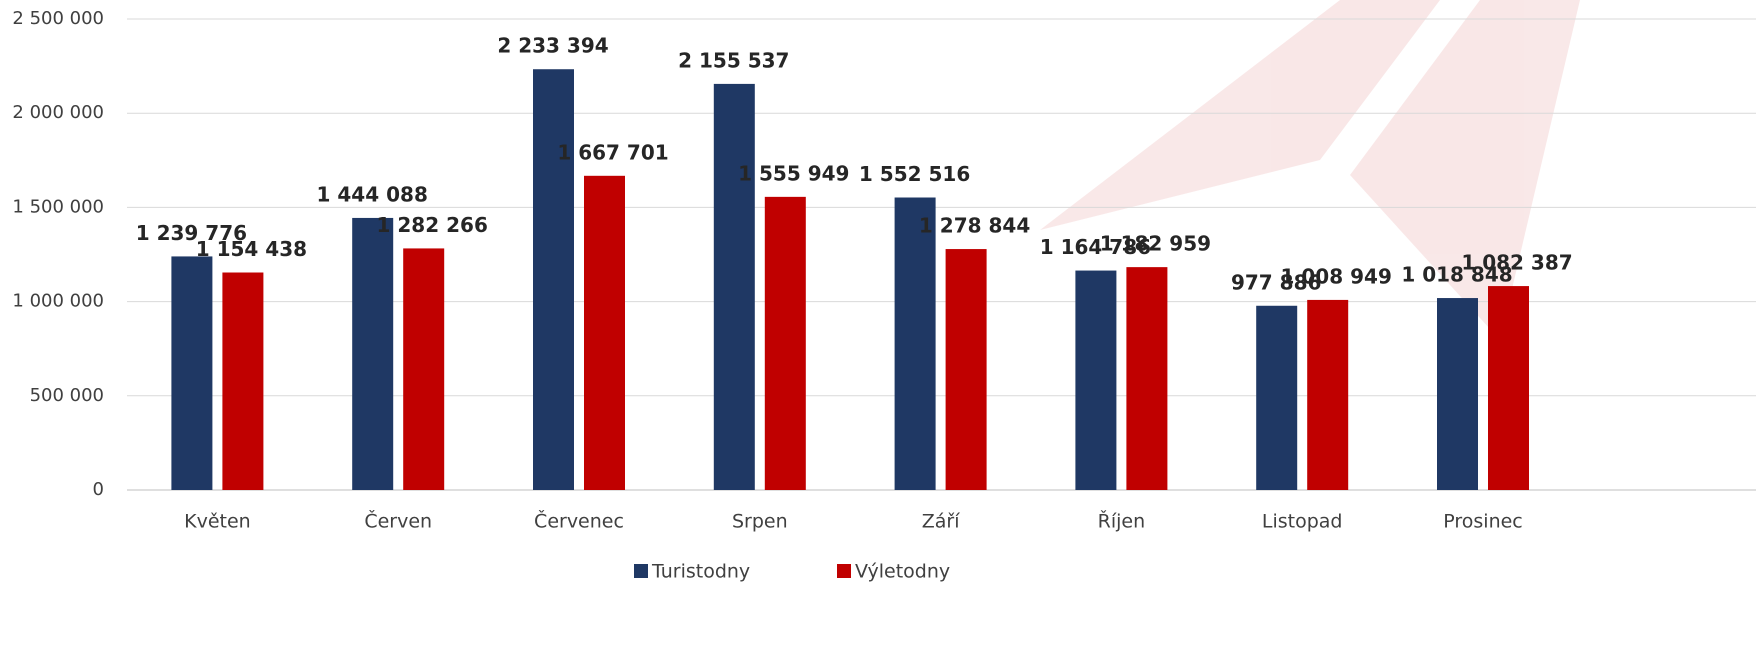 Image resolution: width=1756 pixels, height=652 pixels. Describe the element at coordinates (398, 521) in the screenshot. I see `x-tick-label: Červen` at that location.